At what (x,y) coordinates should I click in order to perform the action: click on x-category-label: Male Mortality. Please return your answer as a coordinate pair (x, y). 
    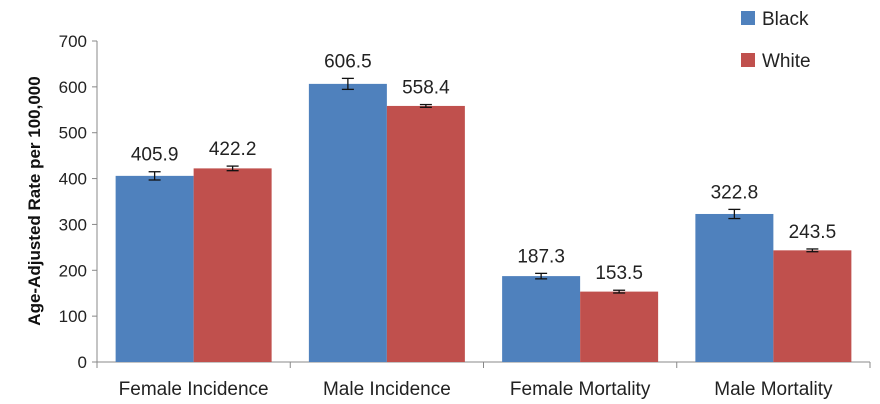
    Looking at the image, I should click on (773, 389).